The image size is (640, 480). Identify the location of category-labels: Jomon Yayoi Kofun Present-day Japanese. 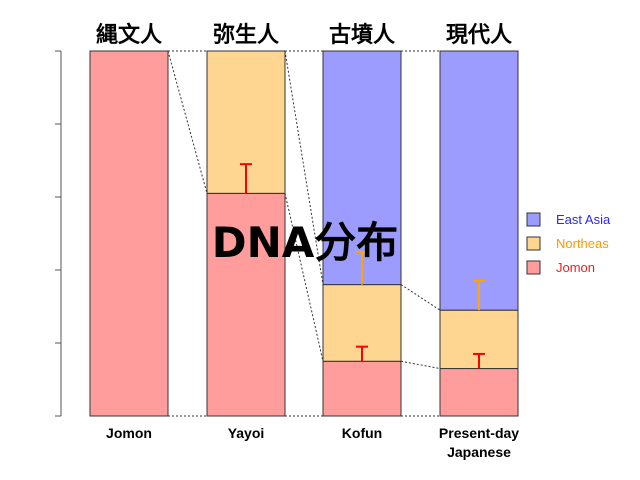
(312, 442).